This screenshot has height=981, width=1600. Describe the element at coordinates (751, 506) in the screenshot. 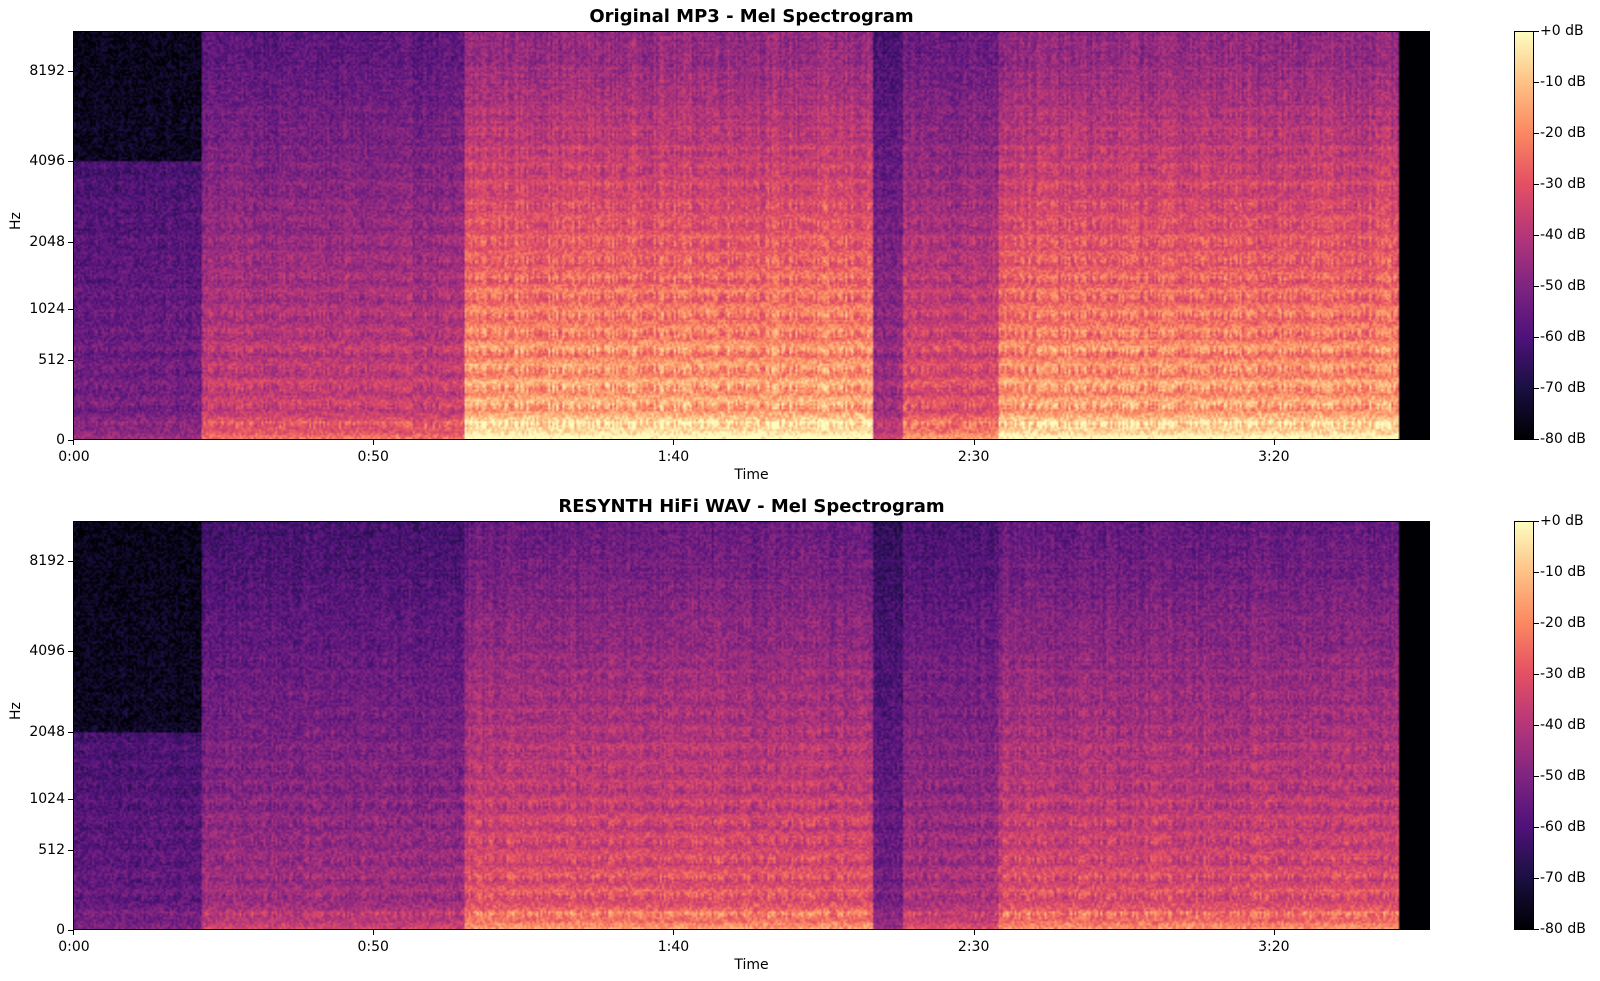

I see `chart-title: RESYNTH HiFi WAV - Mel Spectrogram` at that location.